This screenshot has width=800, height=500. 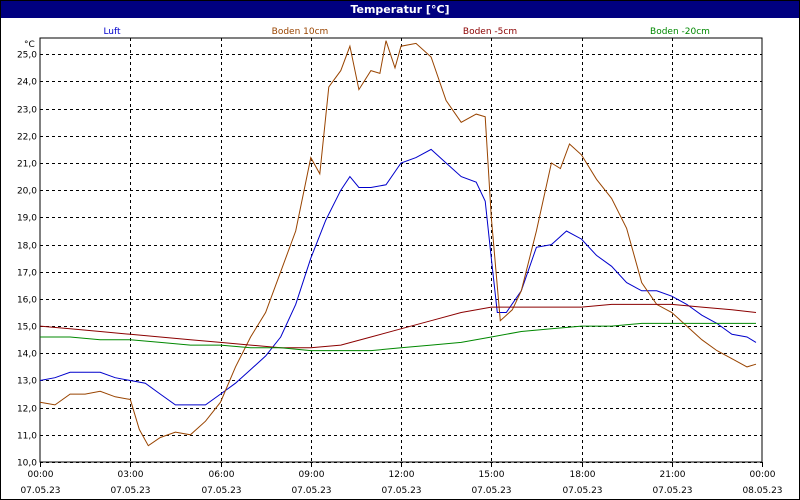 What do you see at coordinates (112, 32) in the screenshot?
I see `legend-entry: Luft` at bounding box center [112, 32].